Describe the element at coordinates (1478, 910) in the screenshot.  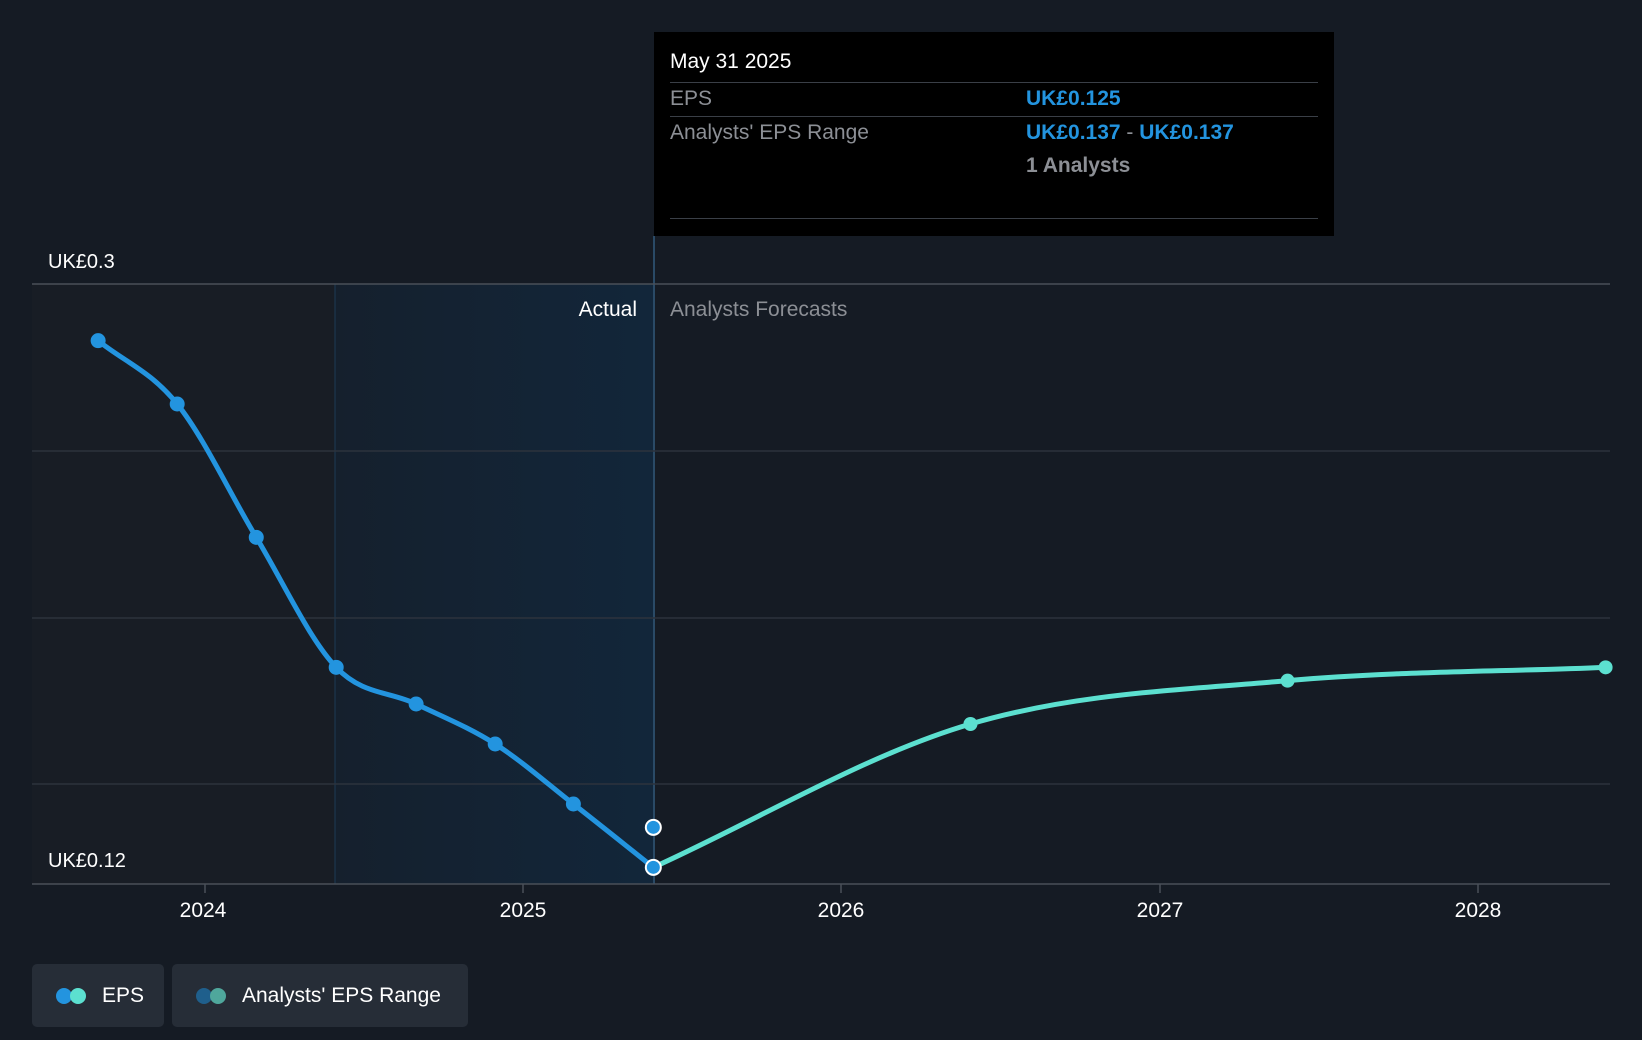
I see `x-tick-label-2028: 2028` at that location.